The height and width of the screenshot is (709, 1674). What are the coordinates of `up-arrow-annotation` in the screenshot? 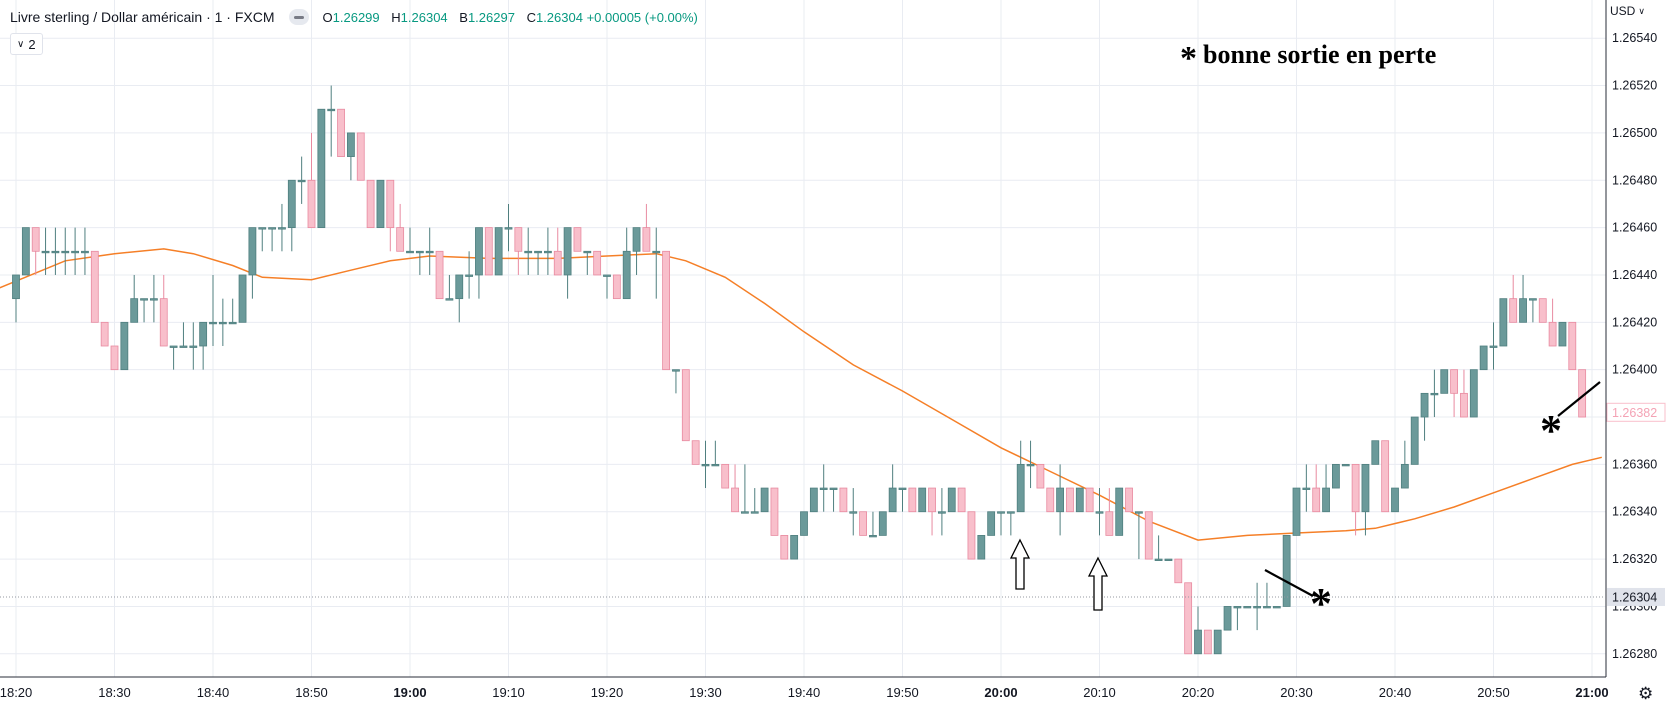 It's located at (1020, 564).